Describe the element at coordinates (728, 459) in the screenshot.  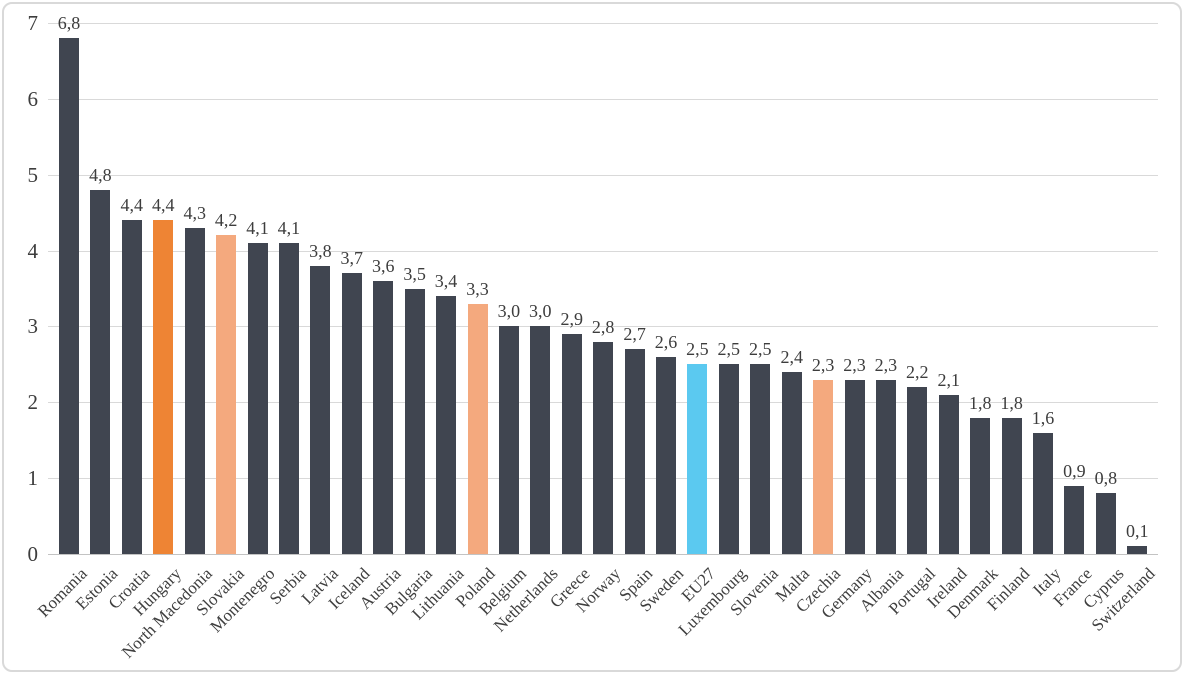
I see `bar-luxembourg` at that location.